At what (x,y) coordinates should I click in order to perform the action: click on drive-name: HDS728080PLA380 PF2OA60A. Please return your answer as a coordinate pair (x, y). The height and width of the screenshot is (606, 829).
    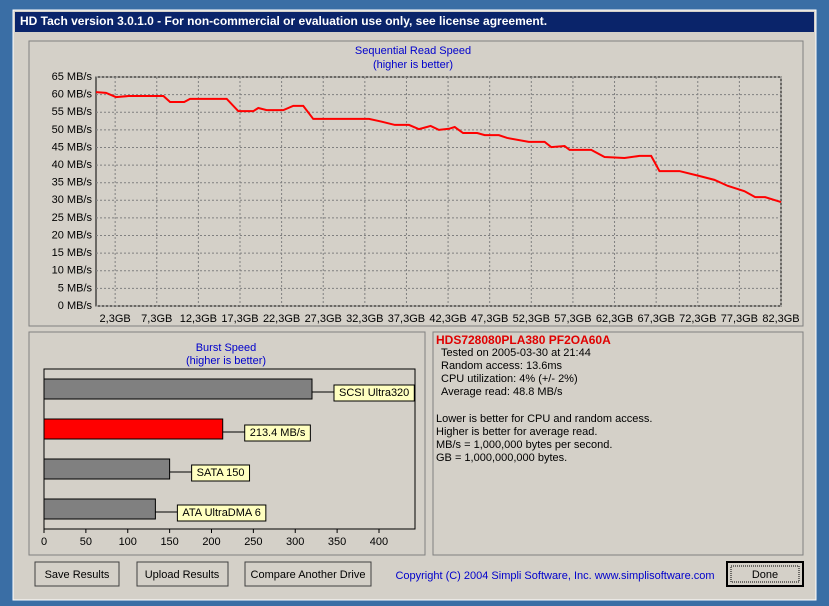
    Looking at the image, I should click on (523, 340).